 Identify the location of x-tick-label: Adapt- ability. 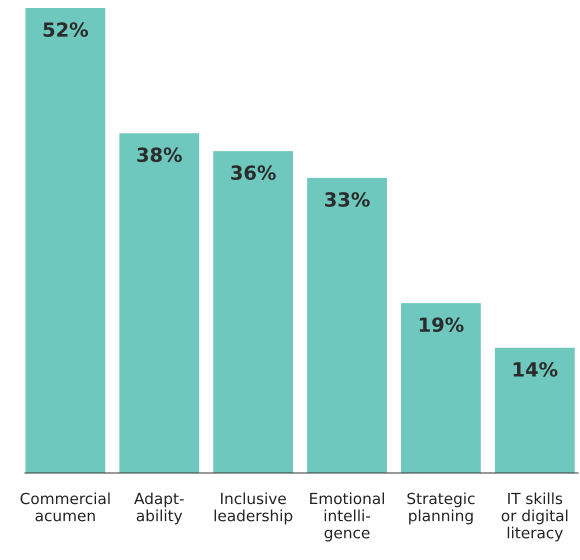
(159, 508).